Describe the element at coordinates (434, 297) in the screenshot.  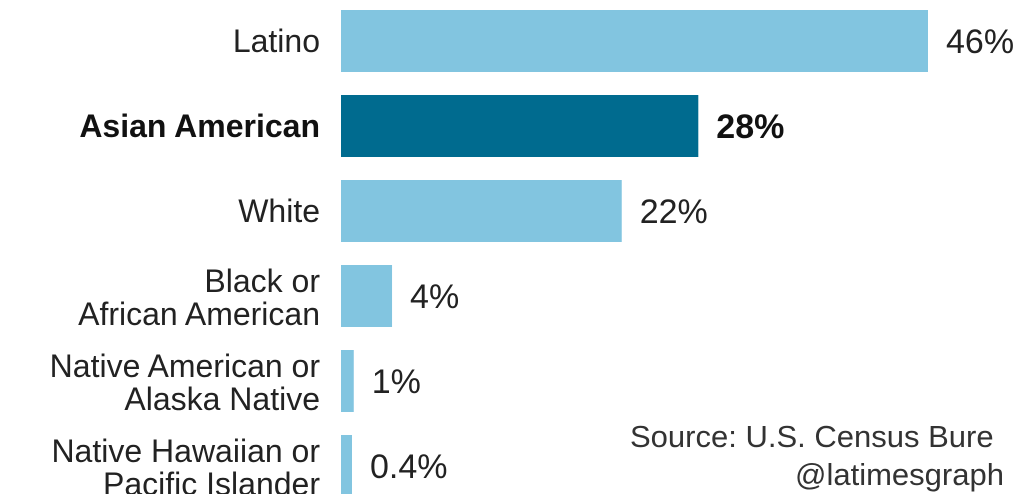
I see `value-label-3: 4%` at that location.